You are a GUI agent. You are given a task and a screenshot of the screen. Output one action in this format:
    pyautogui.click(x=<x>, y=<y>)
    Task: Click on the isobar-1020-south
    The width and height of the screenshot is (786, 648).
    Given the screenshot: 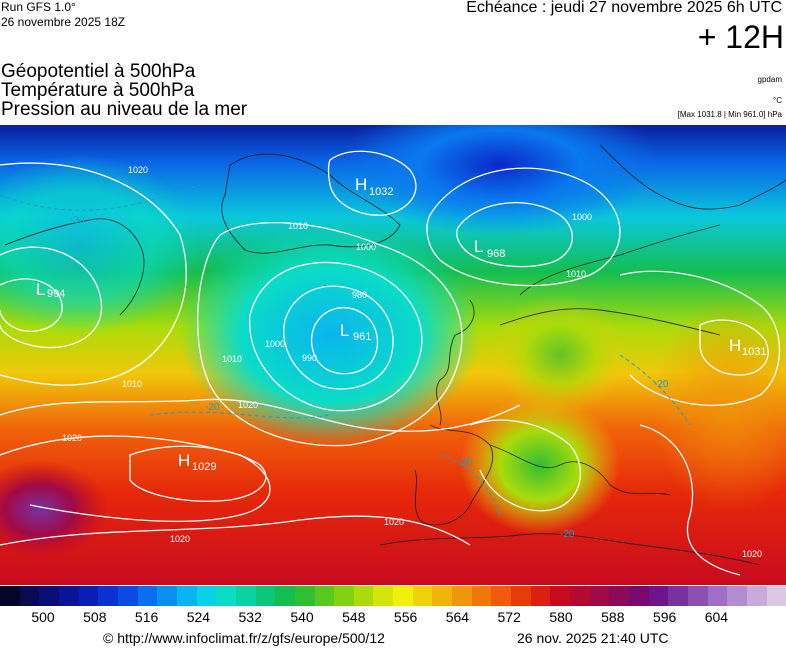 What is the action you would take?
    pyautogui.click(x=235, y=530)
    